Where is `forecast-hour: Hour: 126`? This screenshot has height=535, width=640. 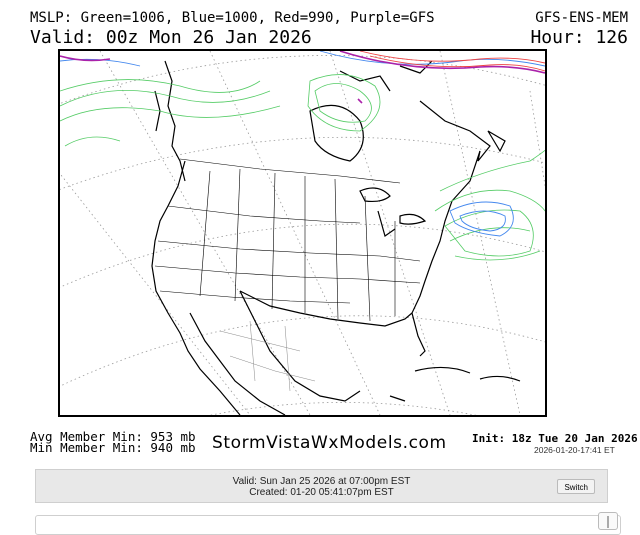
forecast-hour: Hour: 126 is located at coordinates (579, 37).